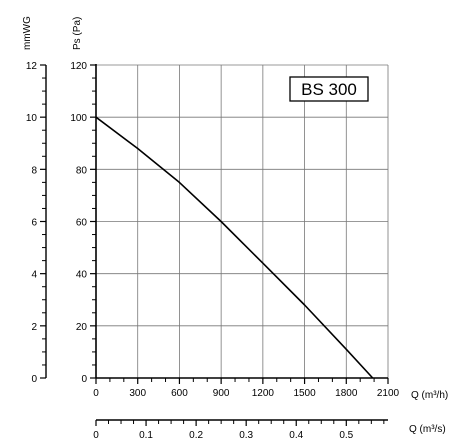 This screenshot has height=448, width=456. What do you see at coordinates (34, 327) in the screenshot?
I see `left-tick-label: 2` at bounding box center [34, 327].